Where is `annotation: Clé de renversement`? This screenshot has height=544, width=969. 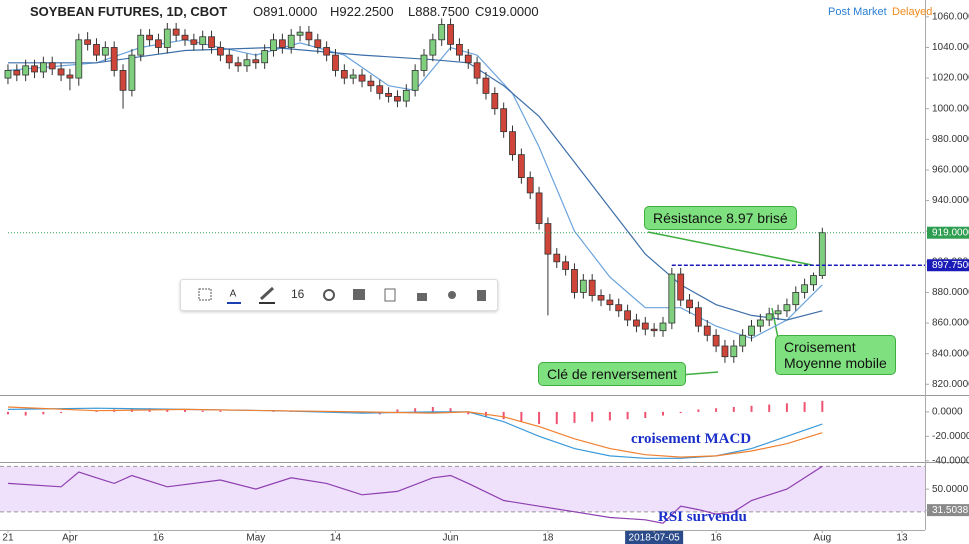 annotation: Clé de renversement is located at coordinates (612, 374).